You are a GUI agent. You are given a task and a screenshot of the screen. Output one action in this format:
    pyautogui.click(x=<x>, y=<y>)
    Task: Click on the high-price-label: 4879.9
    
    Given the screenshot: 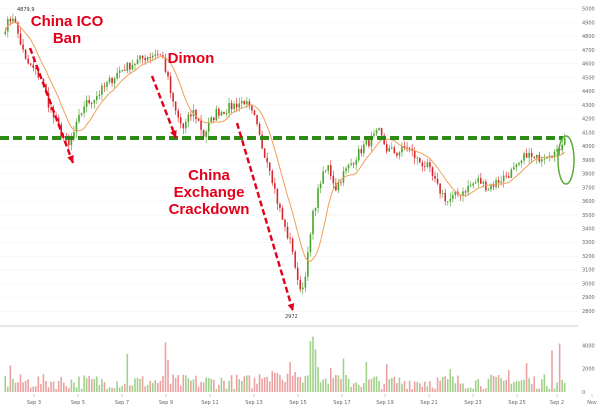 What is the action you would take?
    pyautogui.click(x=26, y=10)
    